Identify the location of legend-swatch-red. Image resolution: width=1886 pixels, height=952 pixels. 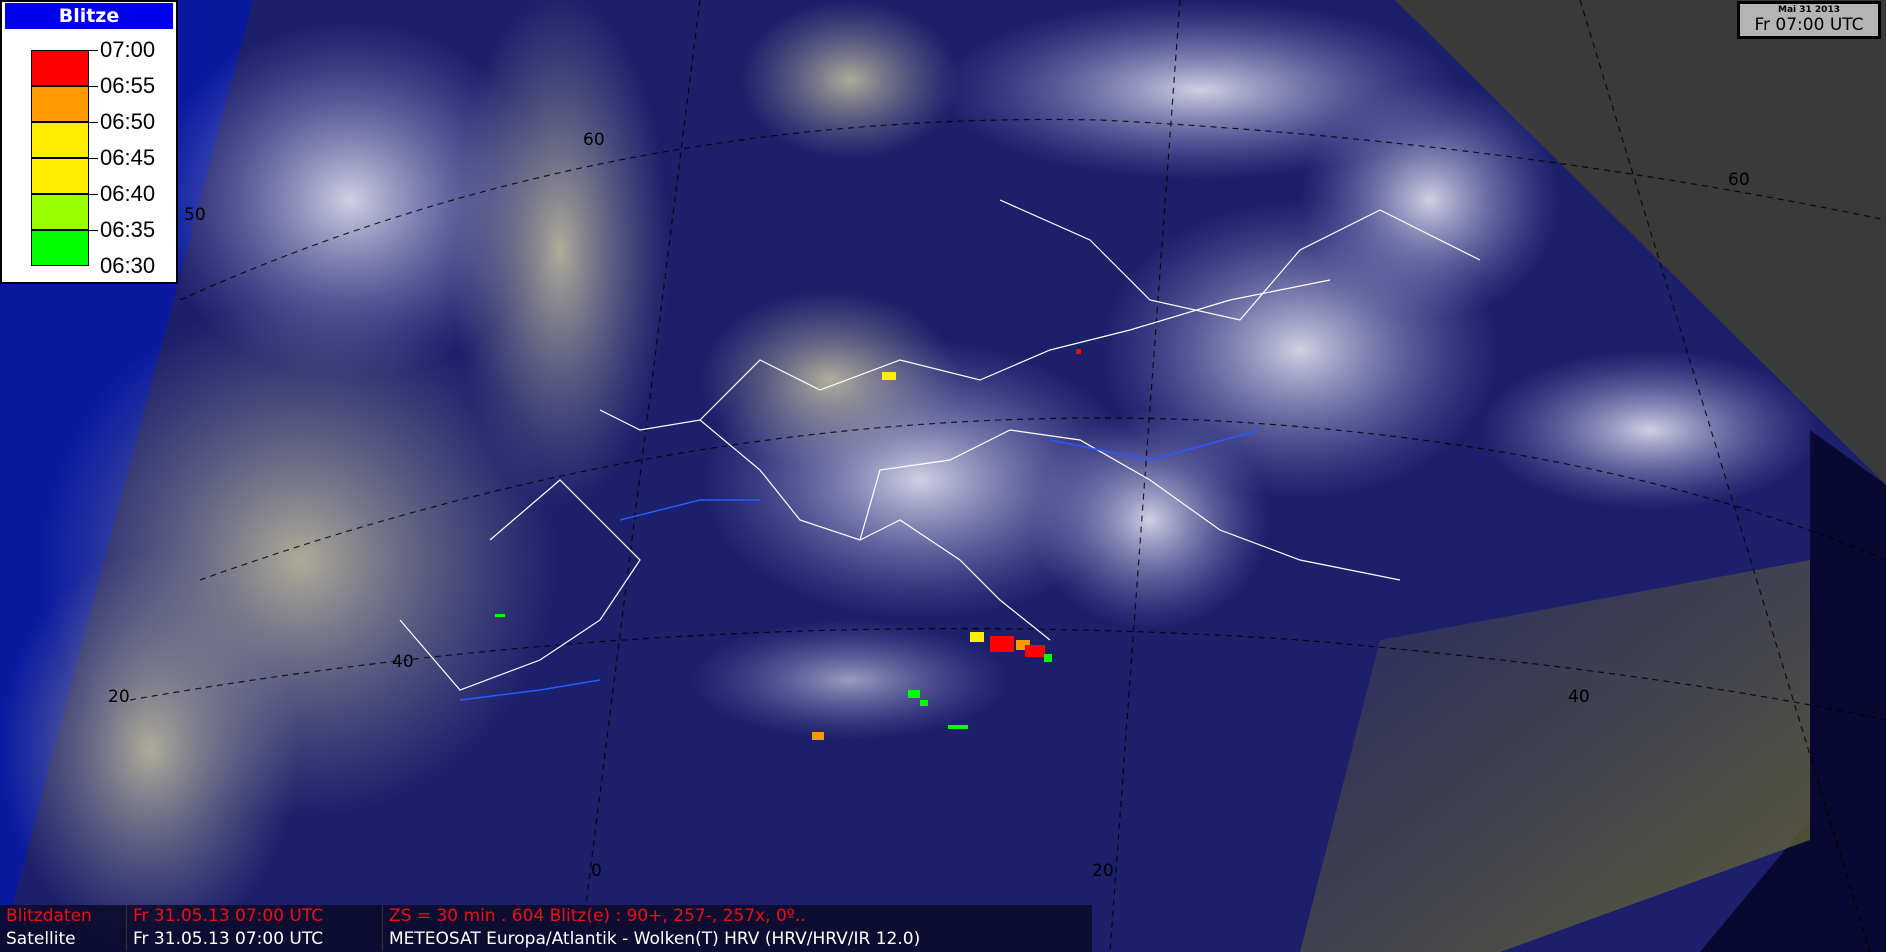
(60, 68).